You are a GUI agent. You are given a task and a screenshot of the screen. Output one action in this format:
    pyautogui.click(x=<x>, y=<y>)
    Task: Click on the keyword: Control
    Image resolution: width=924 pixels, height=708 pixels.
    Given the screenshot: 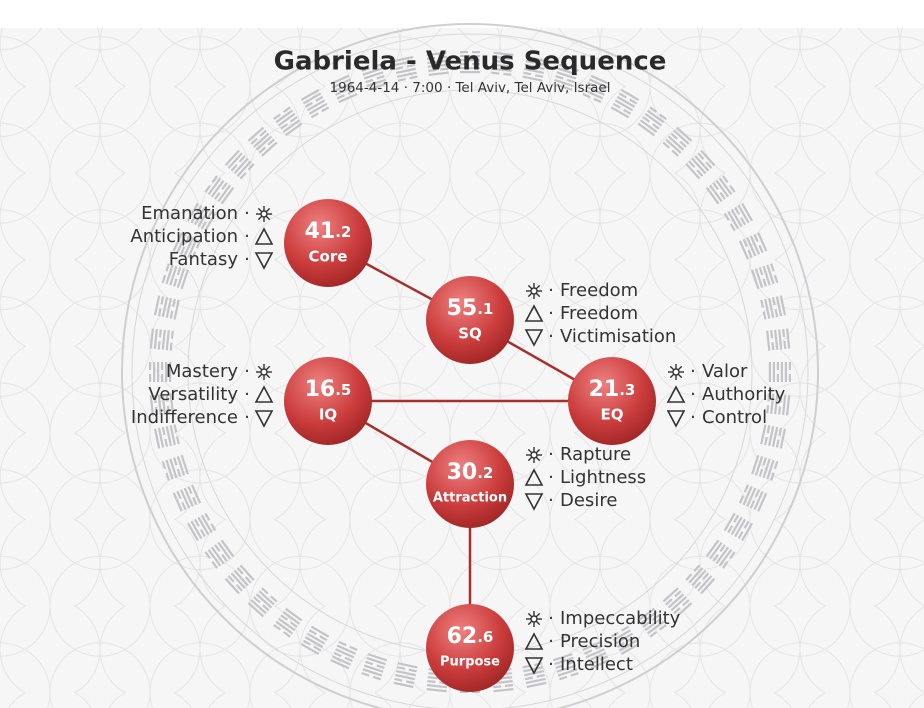 What is the action you would take?
    pyautogui.click(x=734, y=417)
    